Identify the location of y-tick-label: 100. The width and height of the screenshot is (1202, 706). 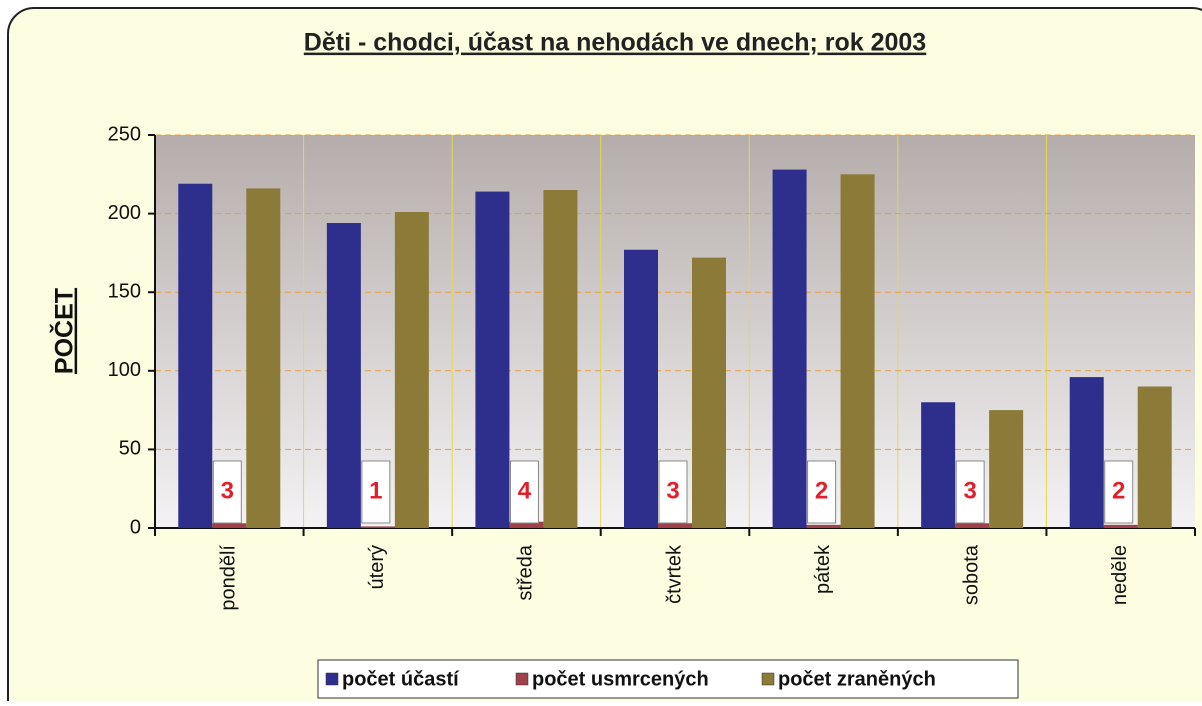
(124, 370).